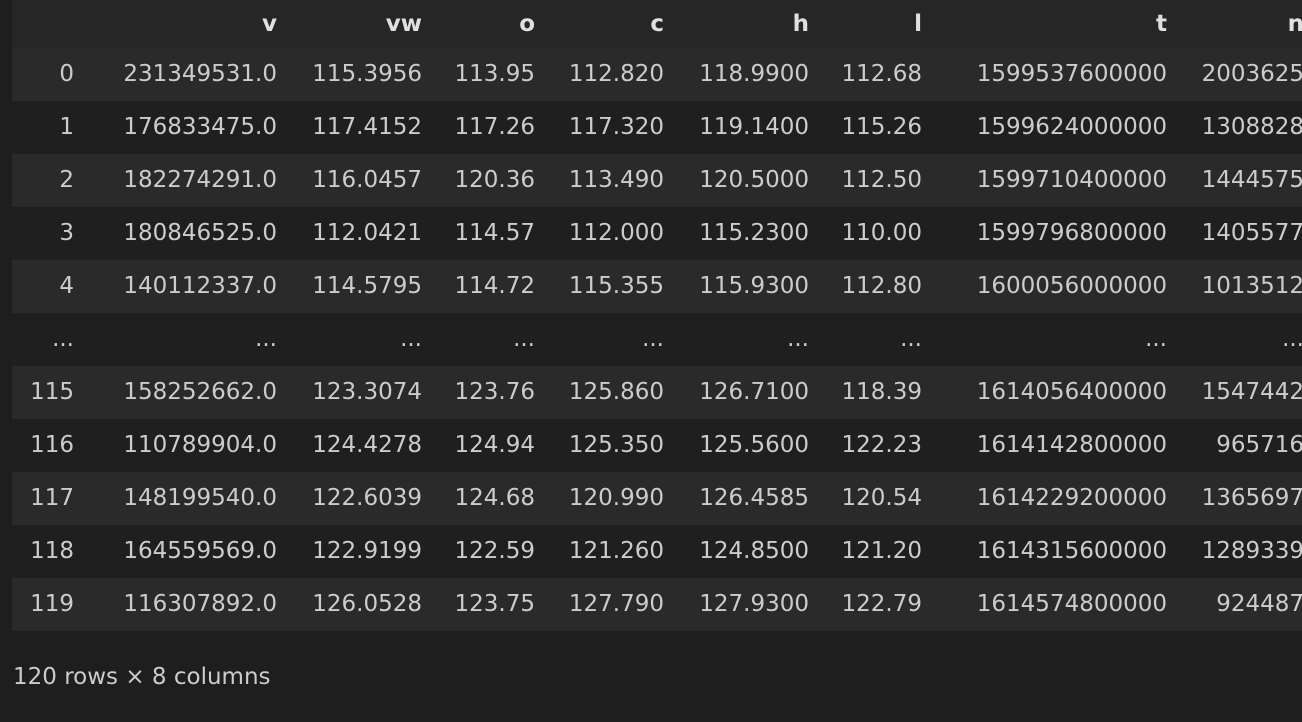 This screenshot has width=1302, height=722. I want to click on column-header-vw: vw, so click(365, 24).